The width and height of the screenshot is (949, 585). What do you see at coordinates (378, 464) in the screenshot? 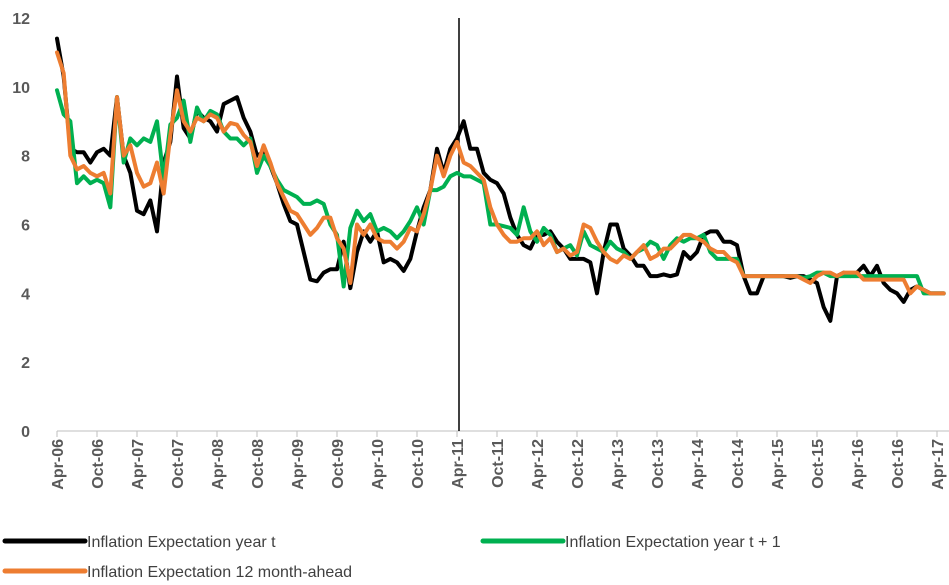
I see `x-tick-label: Apr-10` at bounding box center [378, 464].